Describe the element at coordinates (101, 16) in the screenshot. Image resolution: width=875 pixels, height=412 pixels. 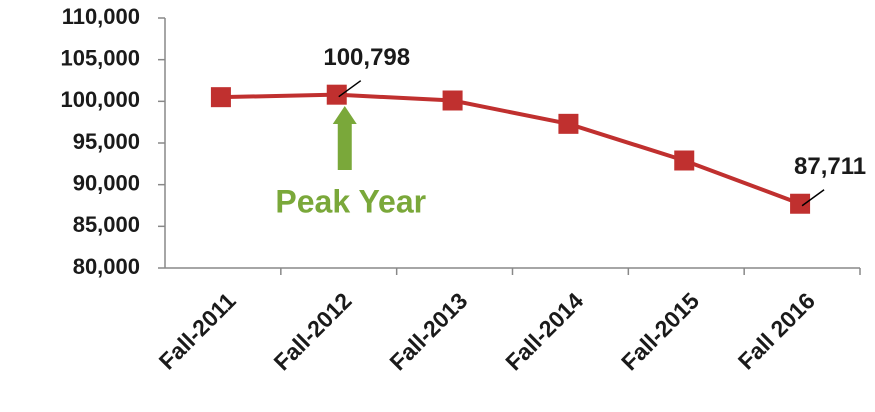
I see `y-tick-label: 110,000` at that location.